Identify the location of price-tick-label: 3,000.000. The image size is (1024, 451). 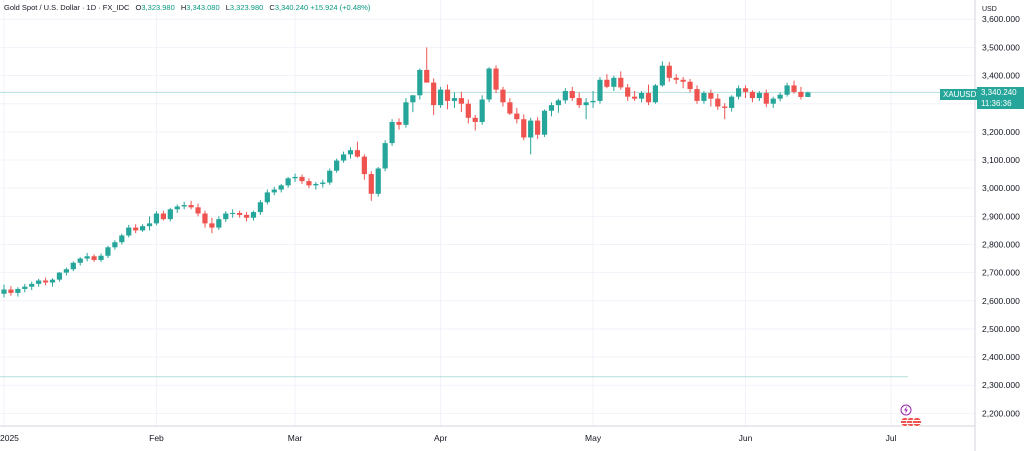
(1001, 188).